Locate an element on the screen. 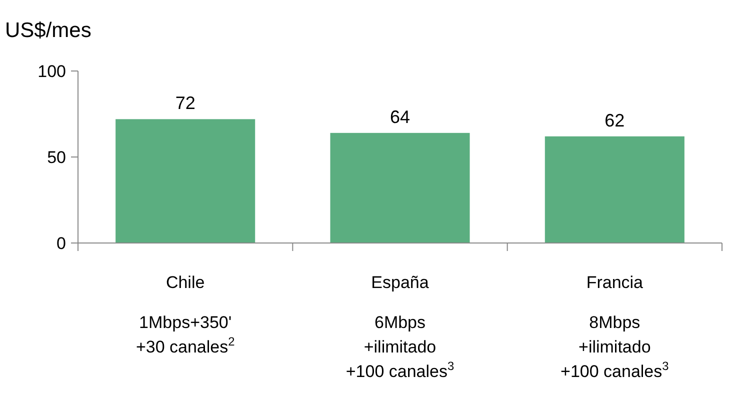 This screenshot has height=418, width=730. data-label: 62 is located at coordinates (614, 120).